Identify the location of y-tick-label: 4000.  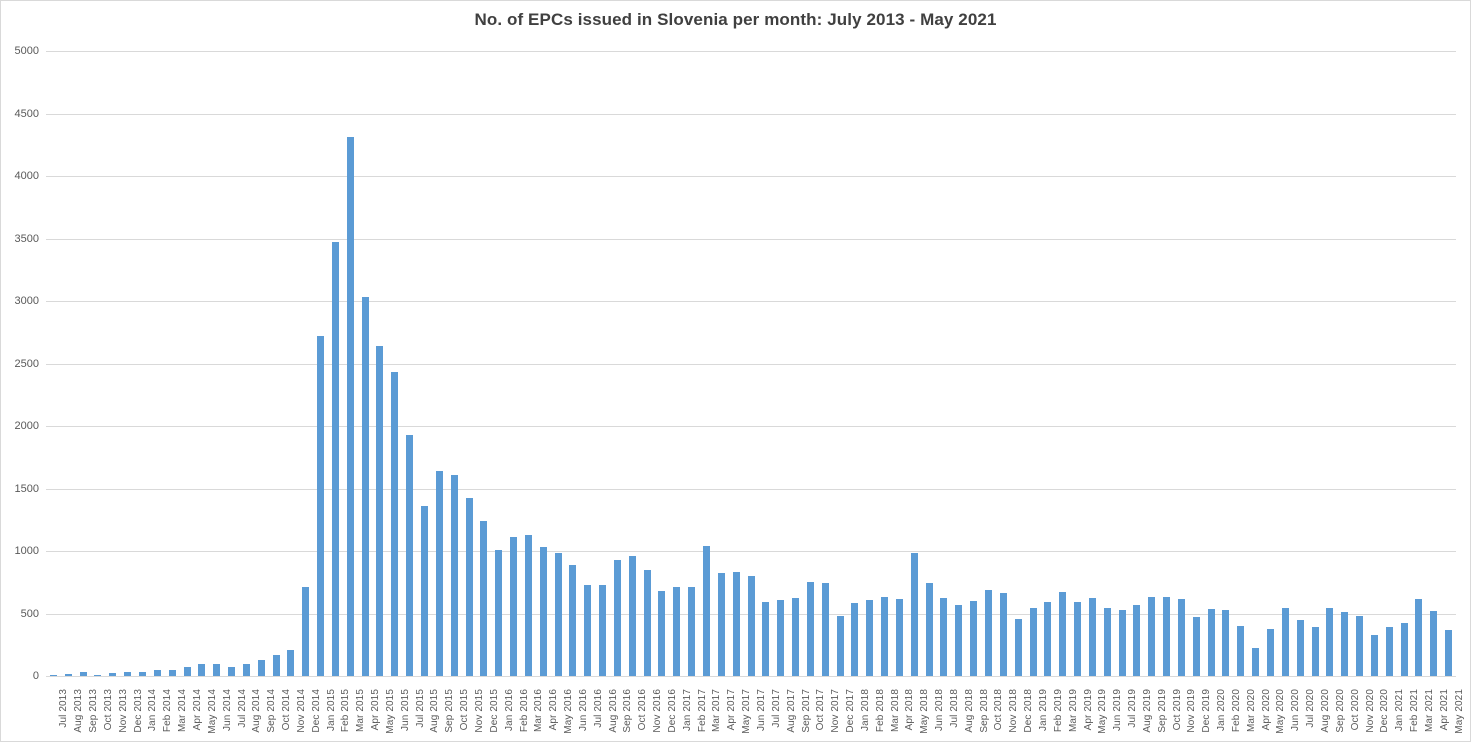
(26, 176).